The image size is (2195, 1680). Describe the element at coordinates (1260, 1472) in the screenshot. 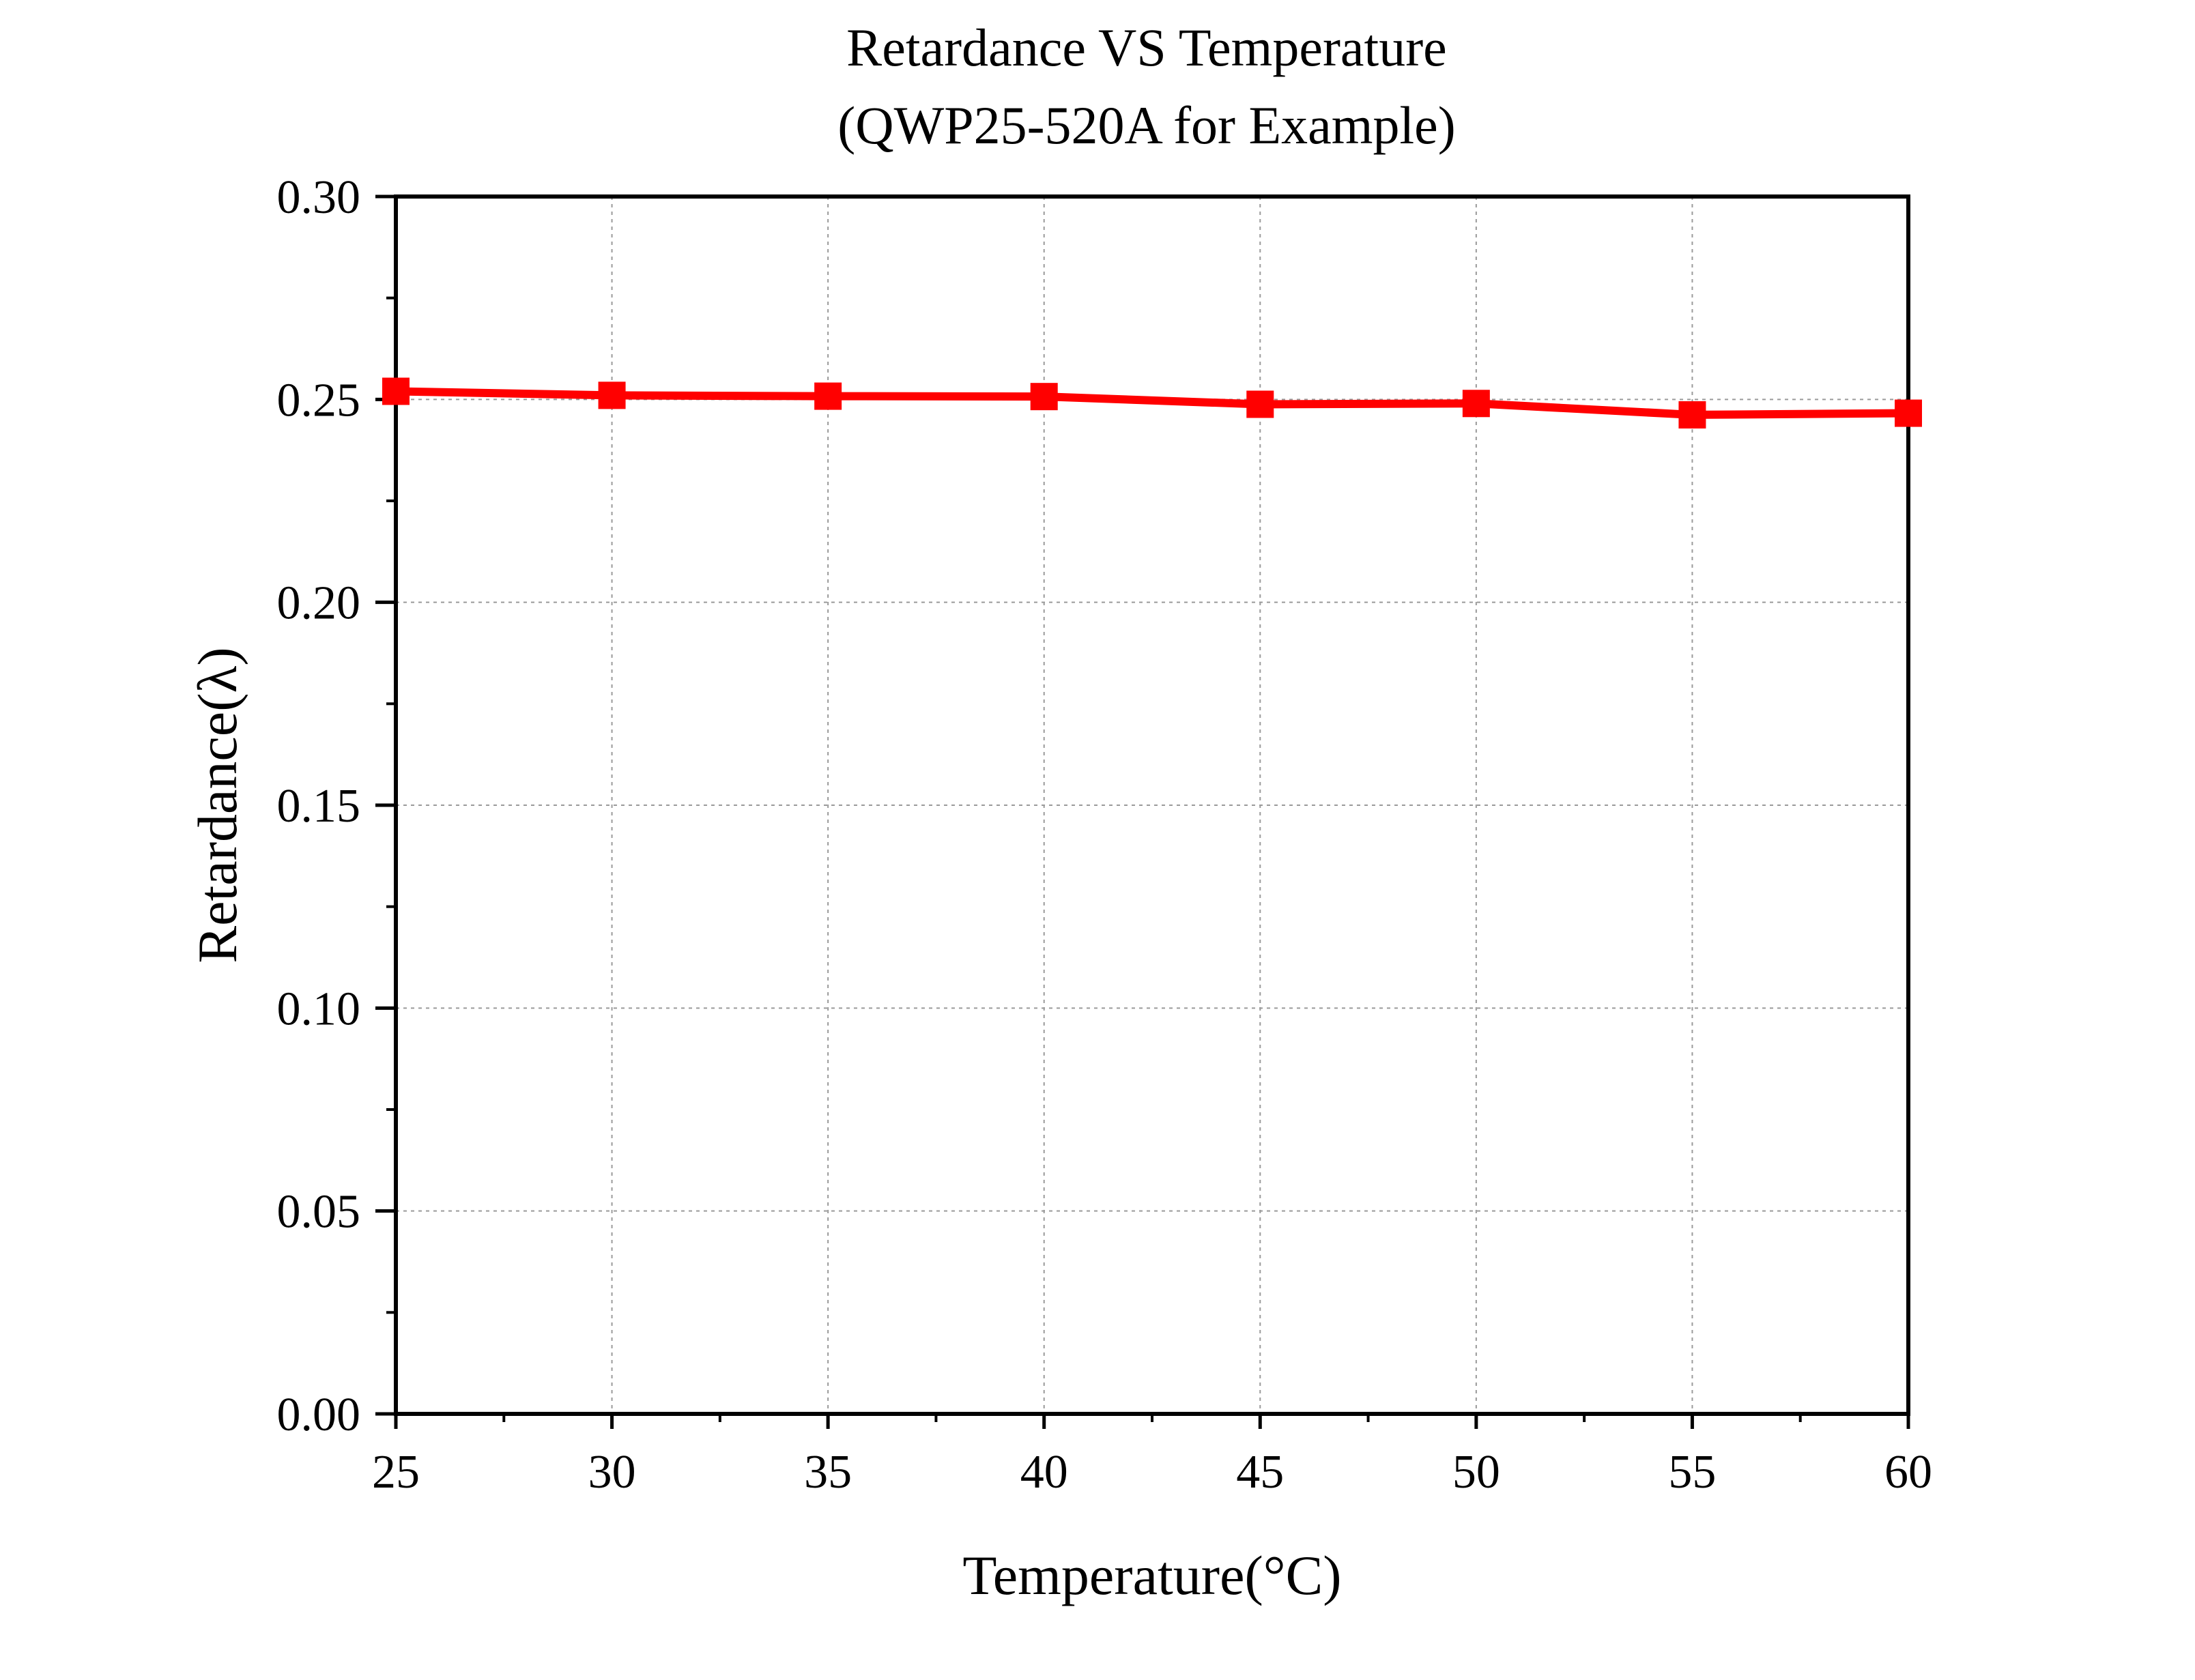

I see `x-tick-label: 45` at that location.